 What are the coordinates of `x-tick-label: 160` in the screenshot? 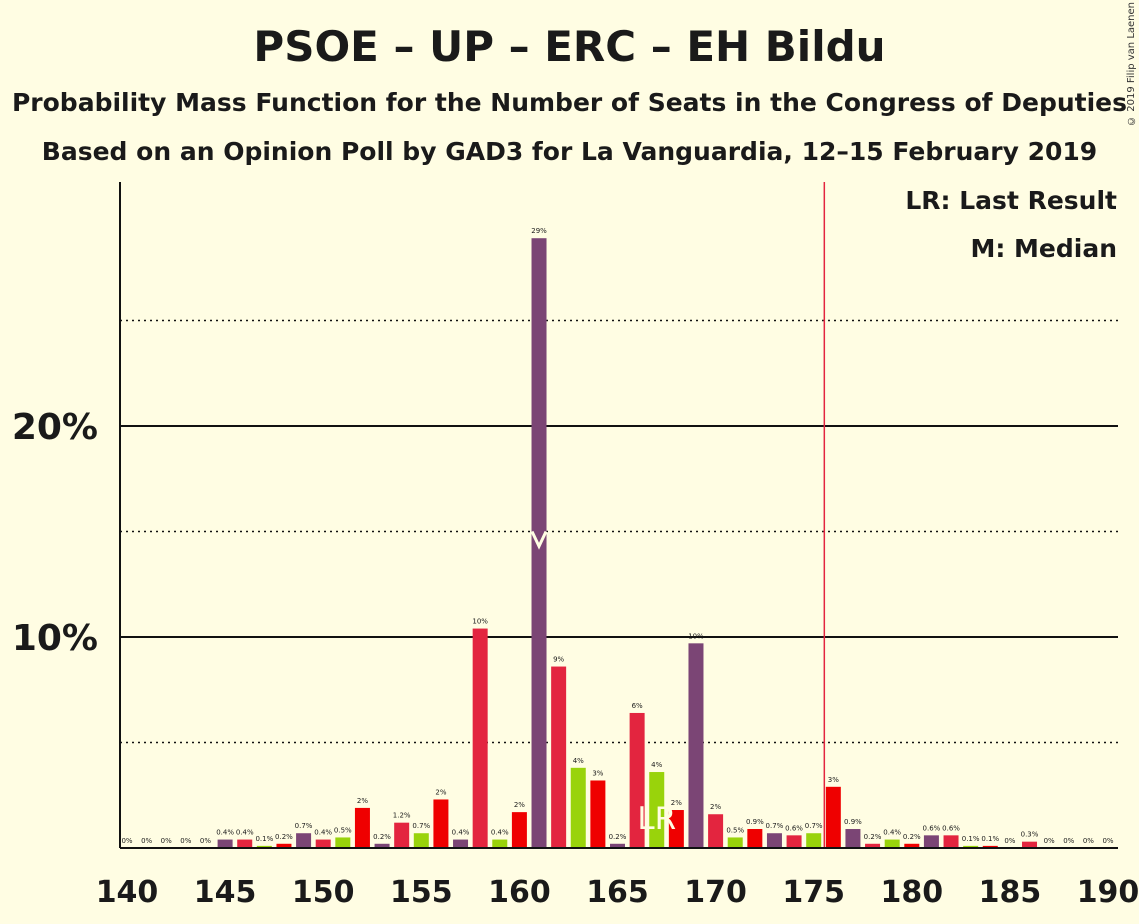 It's located at (519, 892).